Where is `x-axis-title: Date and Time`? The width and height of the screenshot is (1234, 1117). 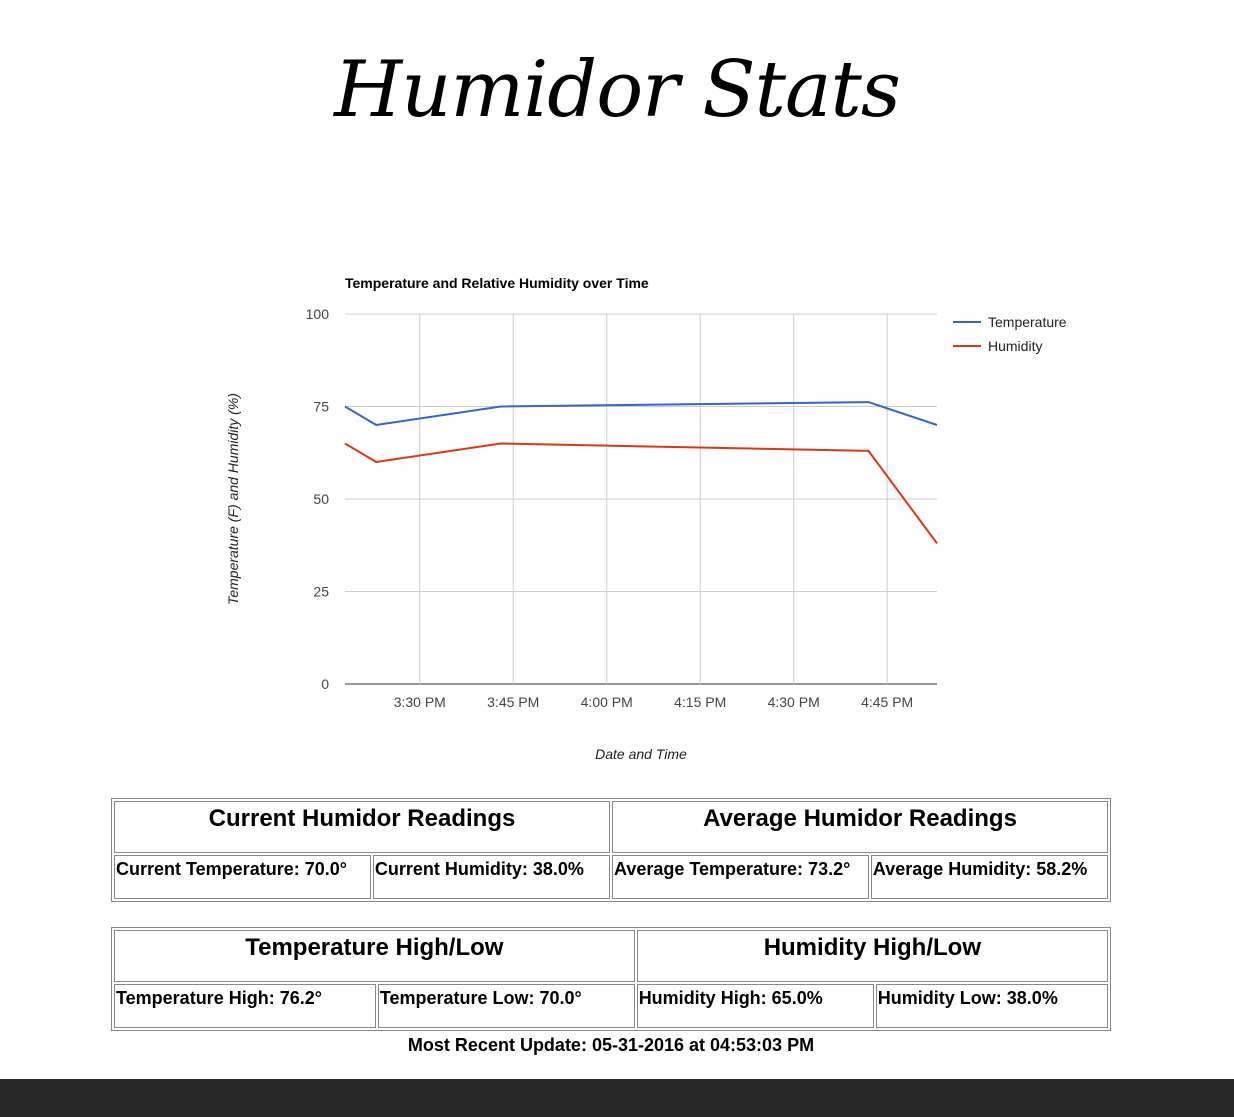 x-axis-title: Date and Time is located at coordinates (641, 754).